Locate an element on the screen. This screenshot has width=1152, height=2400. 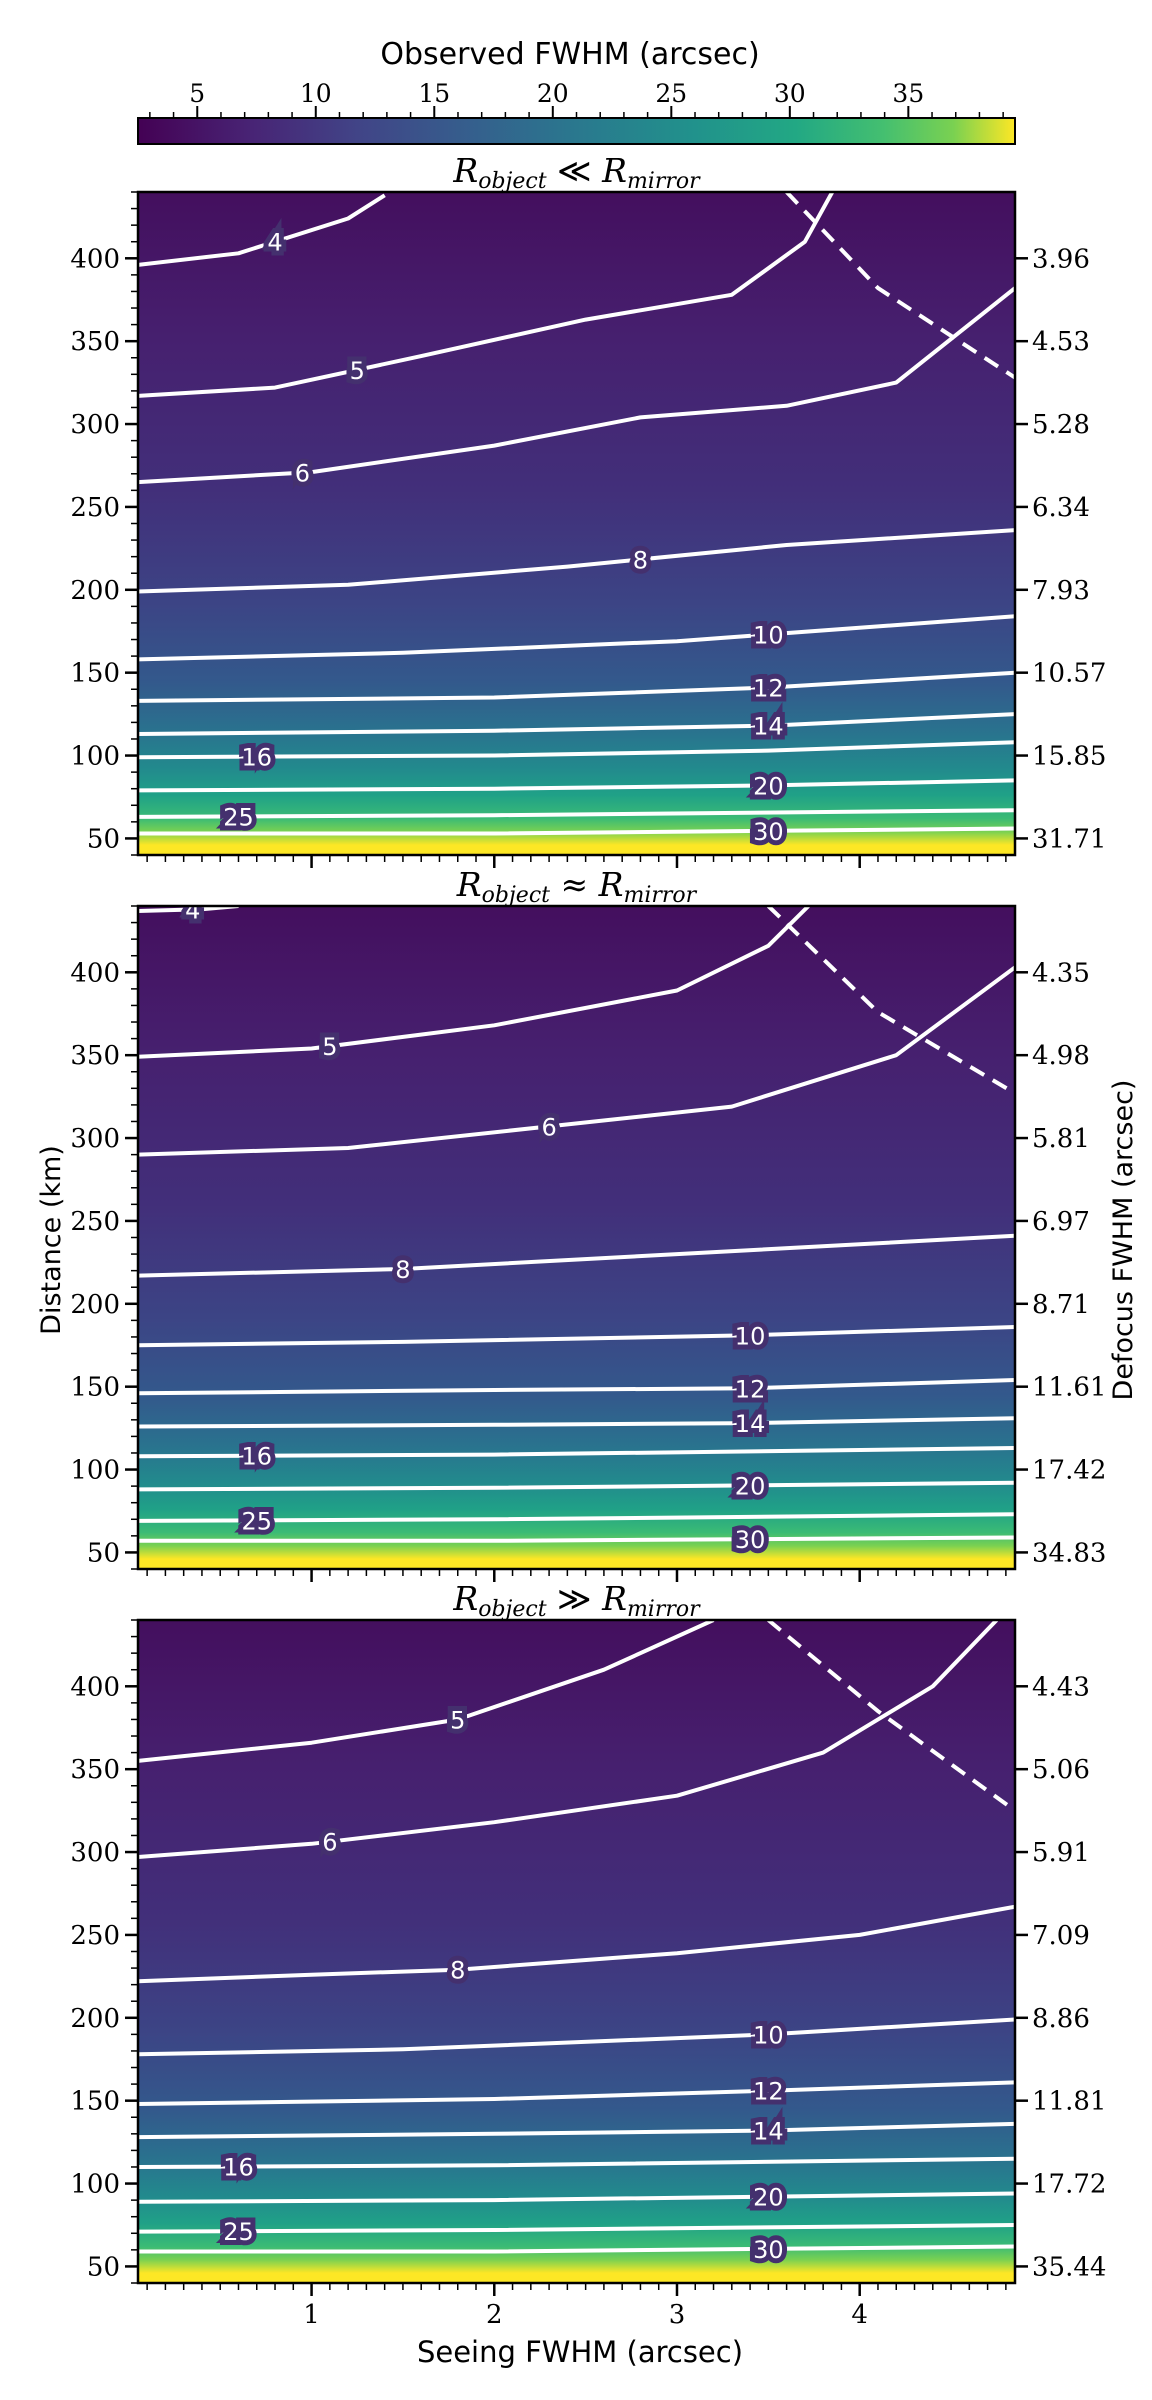
colorbar-tick-label: 30 is located at coordinates (790, 93).